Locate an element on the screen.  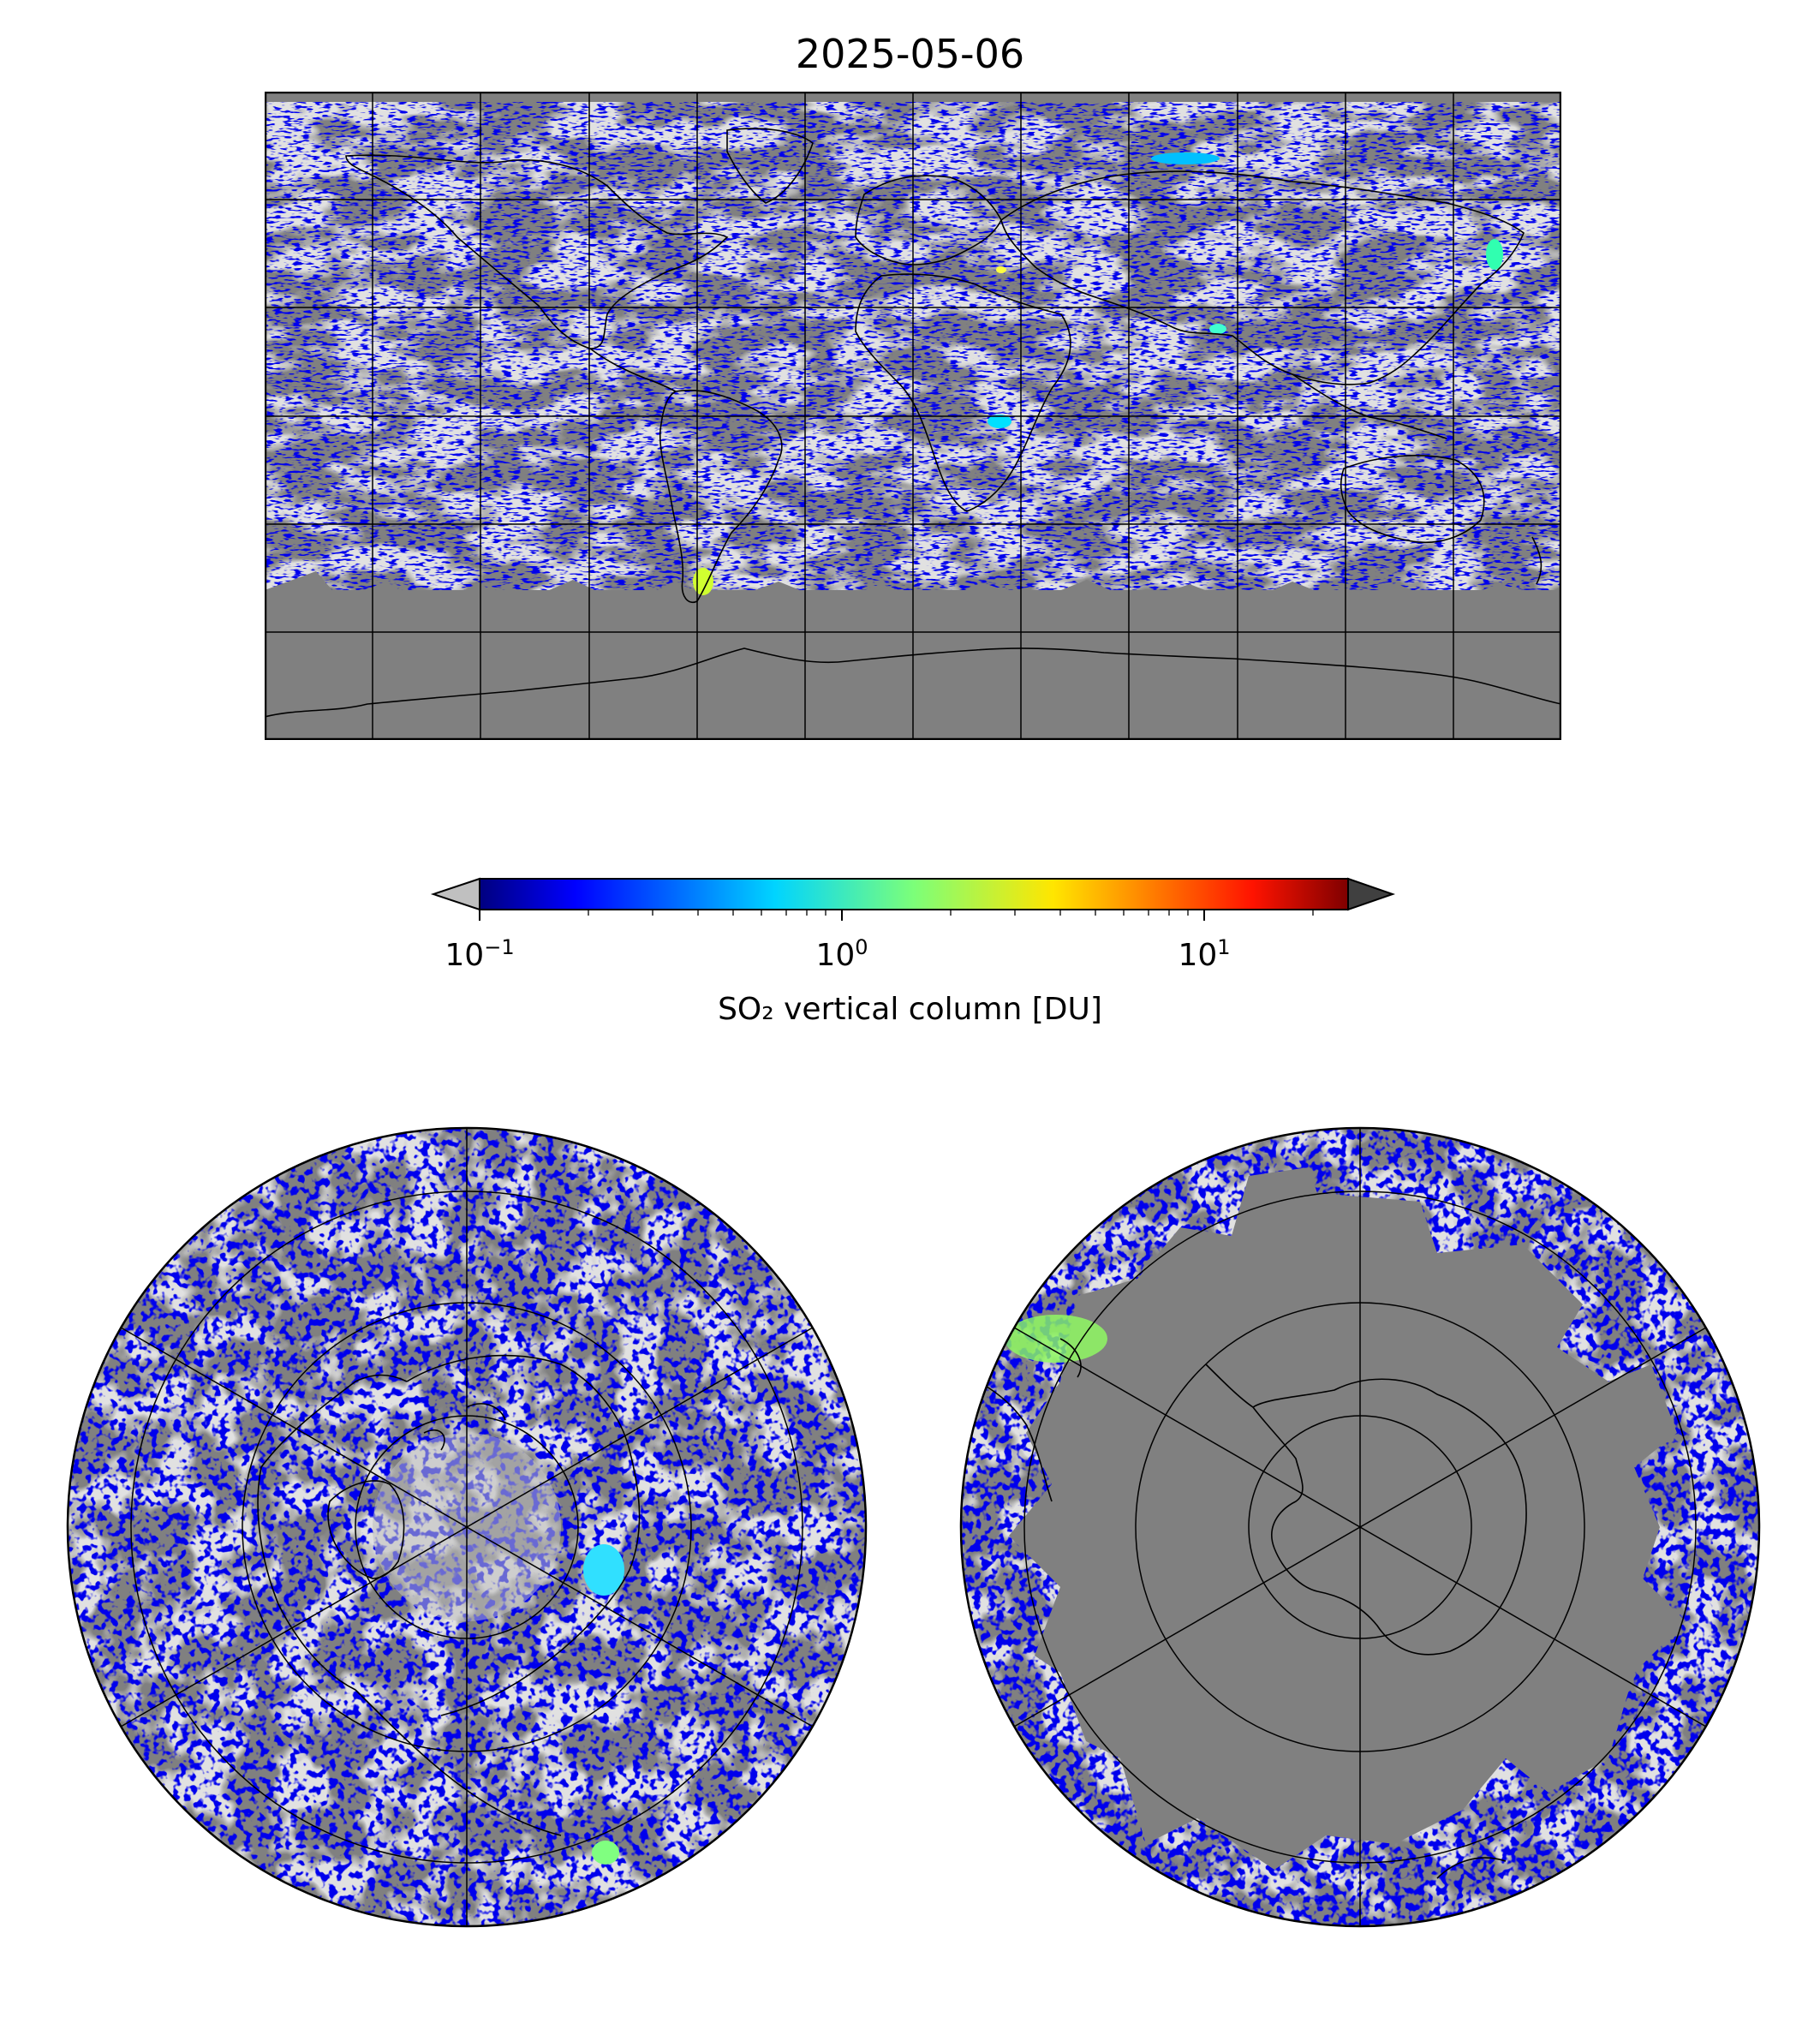
colorbar-frame is located at coordinates (914, 894).